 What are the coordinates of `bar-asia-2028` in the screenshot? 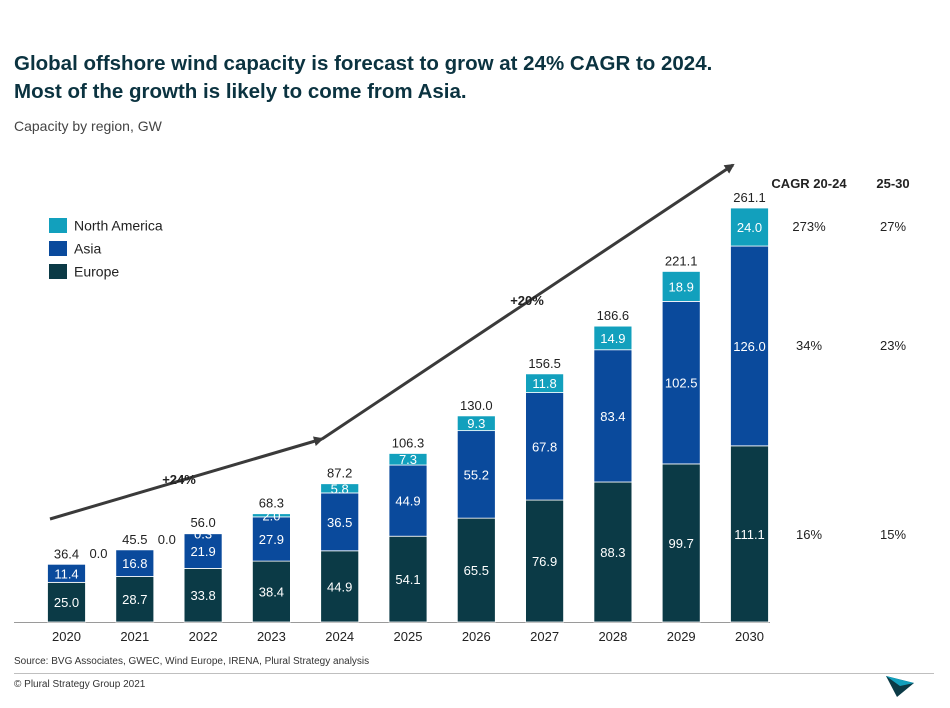 It's located at (613, 416).